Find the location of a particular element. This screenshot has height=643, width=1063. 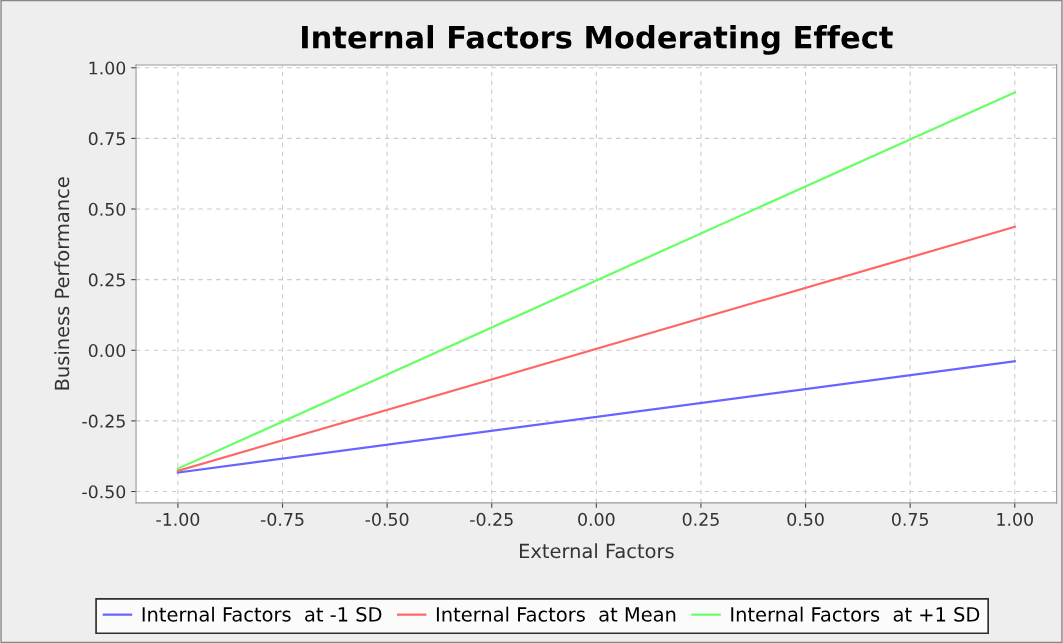

legend-label: Internal Factors at -1 SD is located at coordinates (262, 614).